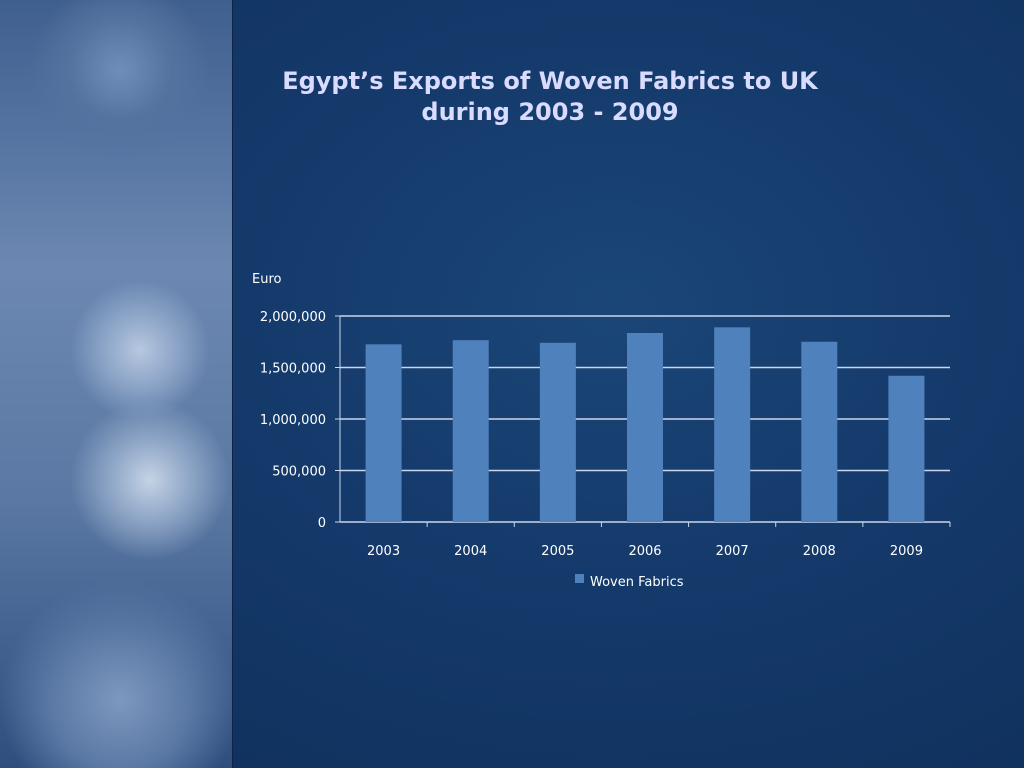 Image resolution: width=1024 pixels, height=768 pixels. What do you see at coordinates (550, 112) in the screenshot?
I see `title-line-2: during 2003 - 2009` at bounding box center [550, 112].